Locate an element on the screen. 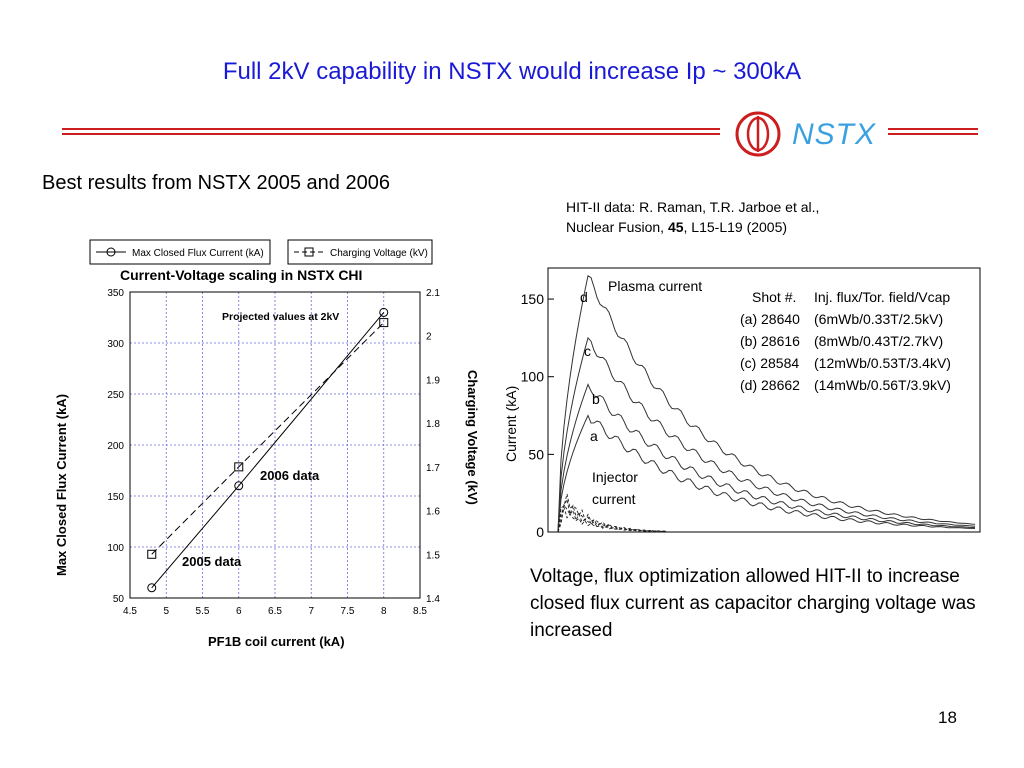 The image size is (1024, 768). y-tick-label: 250 is located at coordinates (115, 395).